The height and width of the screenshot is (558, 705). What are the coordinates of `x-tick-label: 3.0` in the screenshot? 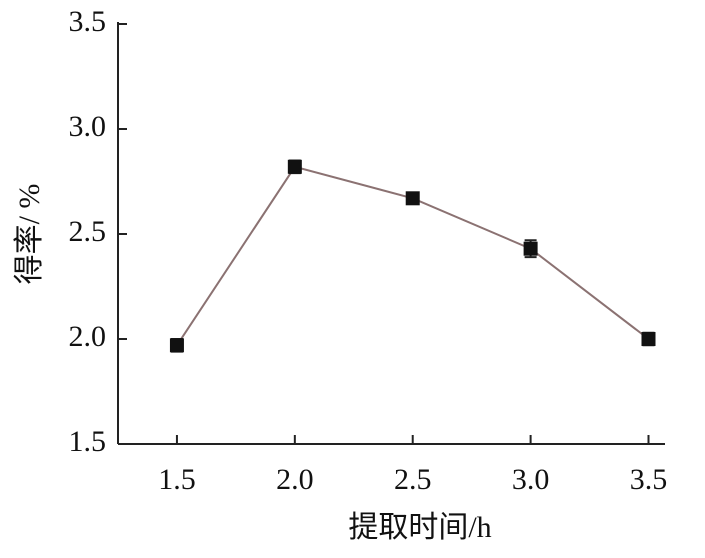 It's located at (531, 479).